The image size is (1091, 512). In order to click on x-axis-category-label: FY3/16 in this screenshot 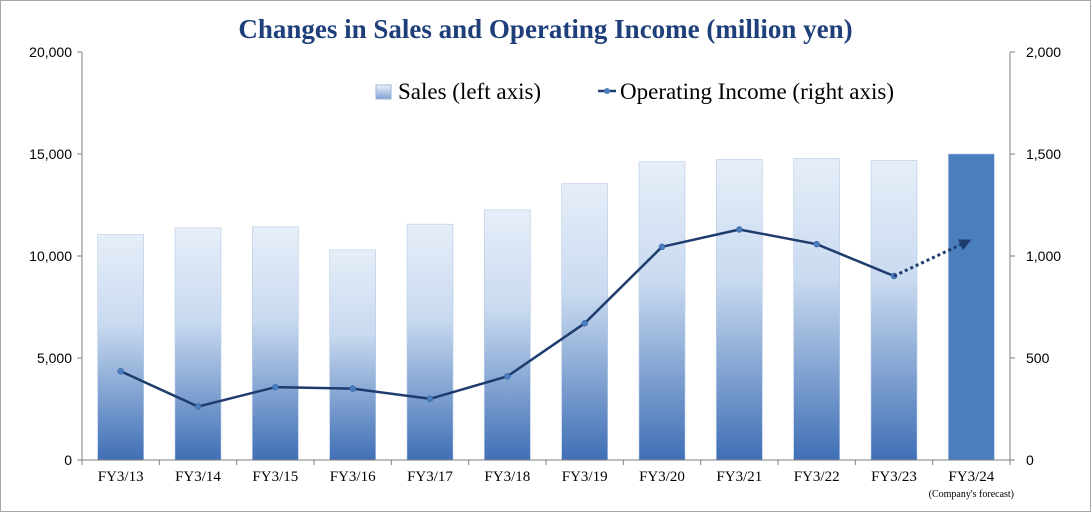, I will do `click(353, 477)`.